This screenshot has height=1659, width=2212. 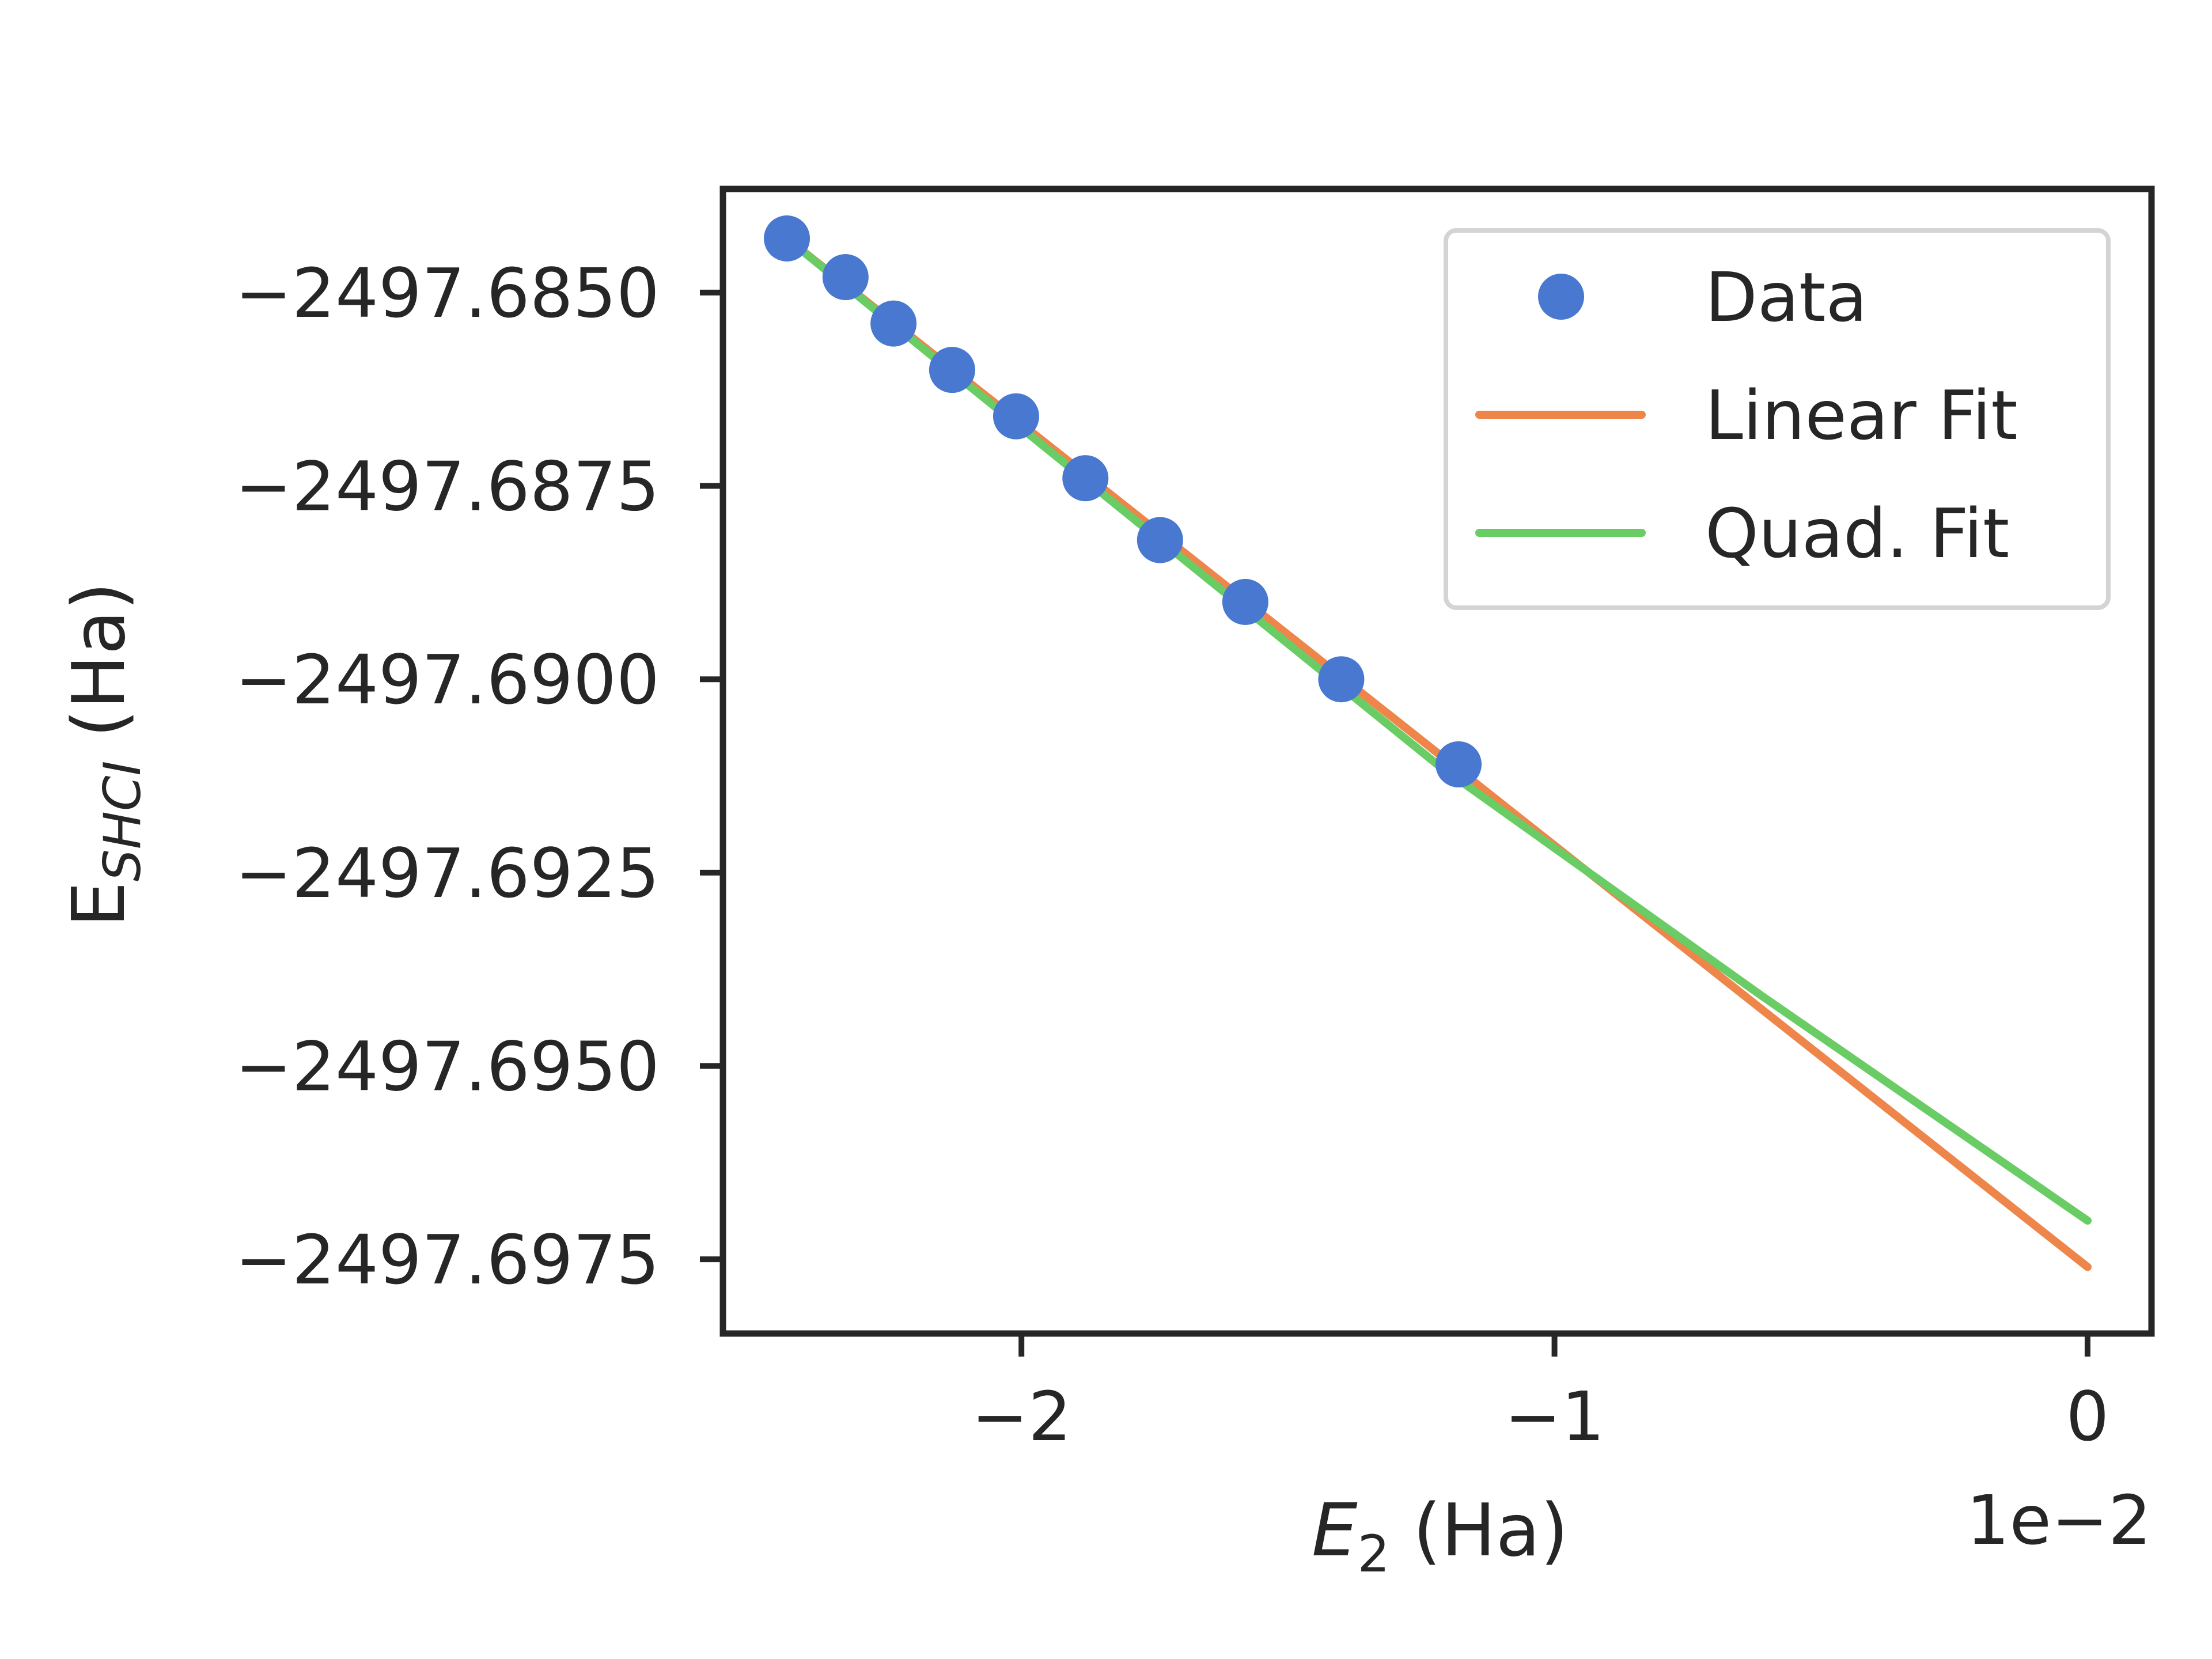 I want to click on x-axis-label: E2 (Ha), so click(x=1440, y=1536).